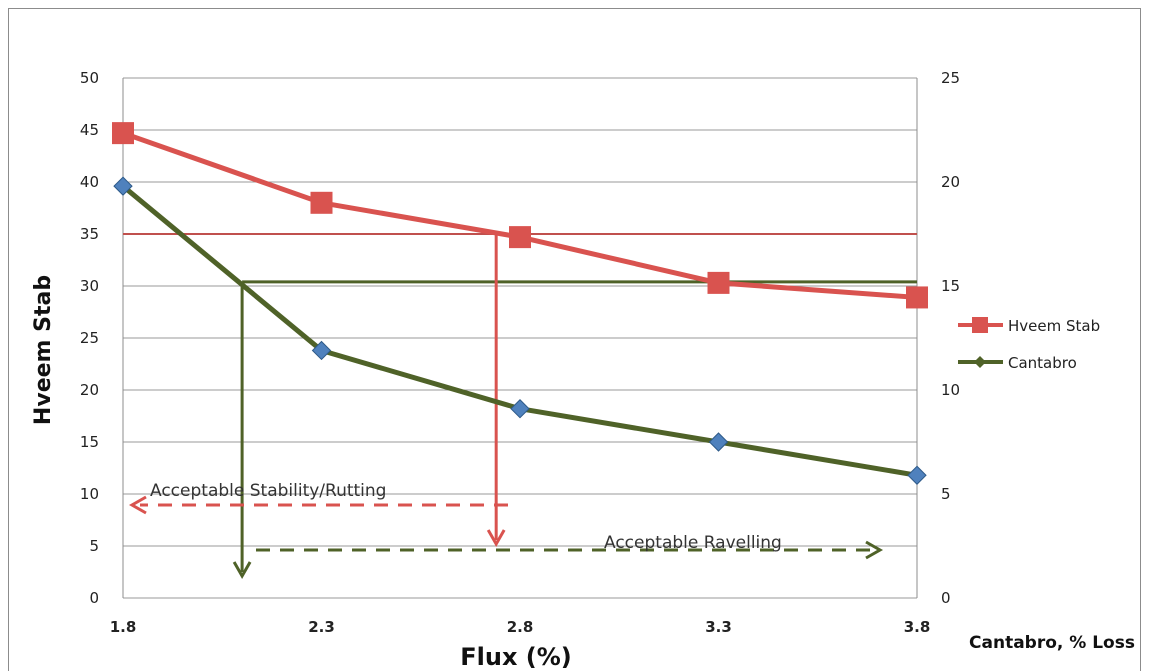 The width and height of the screenshot is (1149, 671). What do you see at coordinates (89, 130) in the screenshot?
I see `y-tick-label: 45` at bounding box center [89, 130].